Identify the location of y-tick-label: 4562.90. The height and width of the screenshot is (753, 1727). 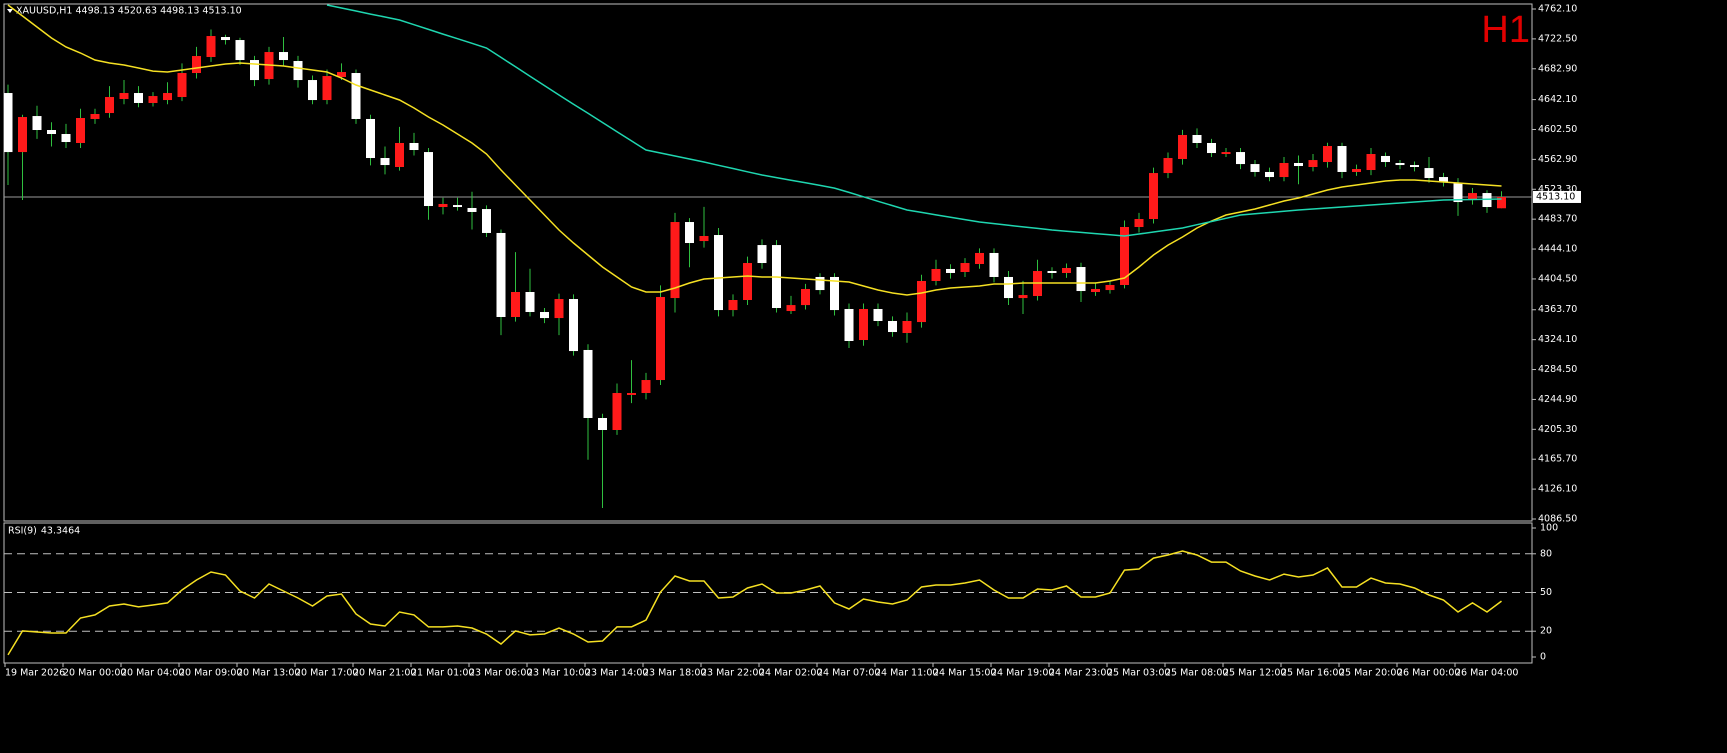
(1557, 159).